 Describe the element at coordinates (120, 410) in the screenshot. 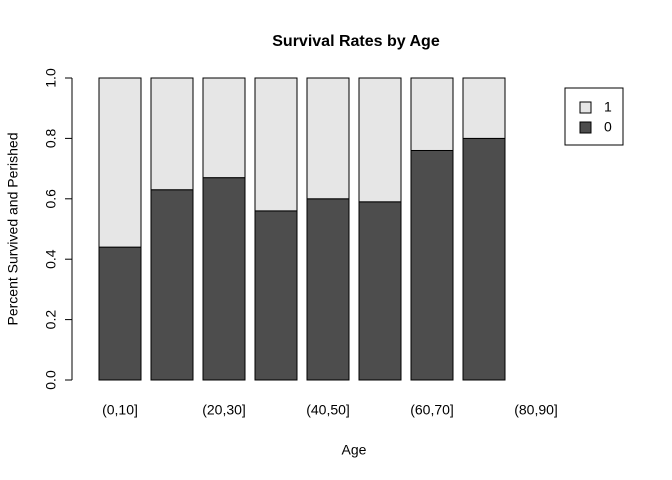

I see `x-tick-label: (0,10]` at that location.